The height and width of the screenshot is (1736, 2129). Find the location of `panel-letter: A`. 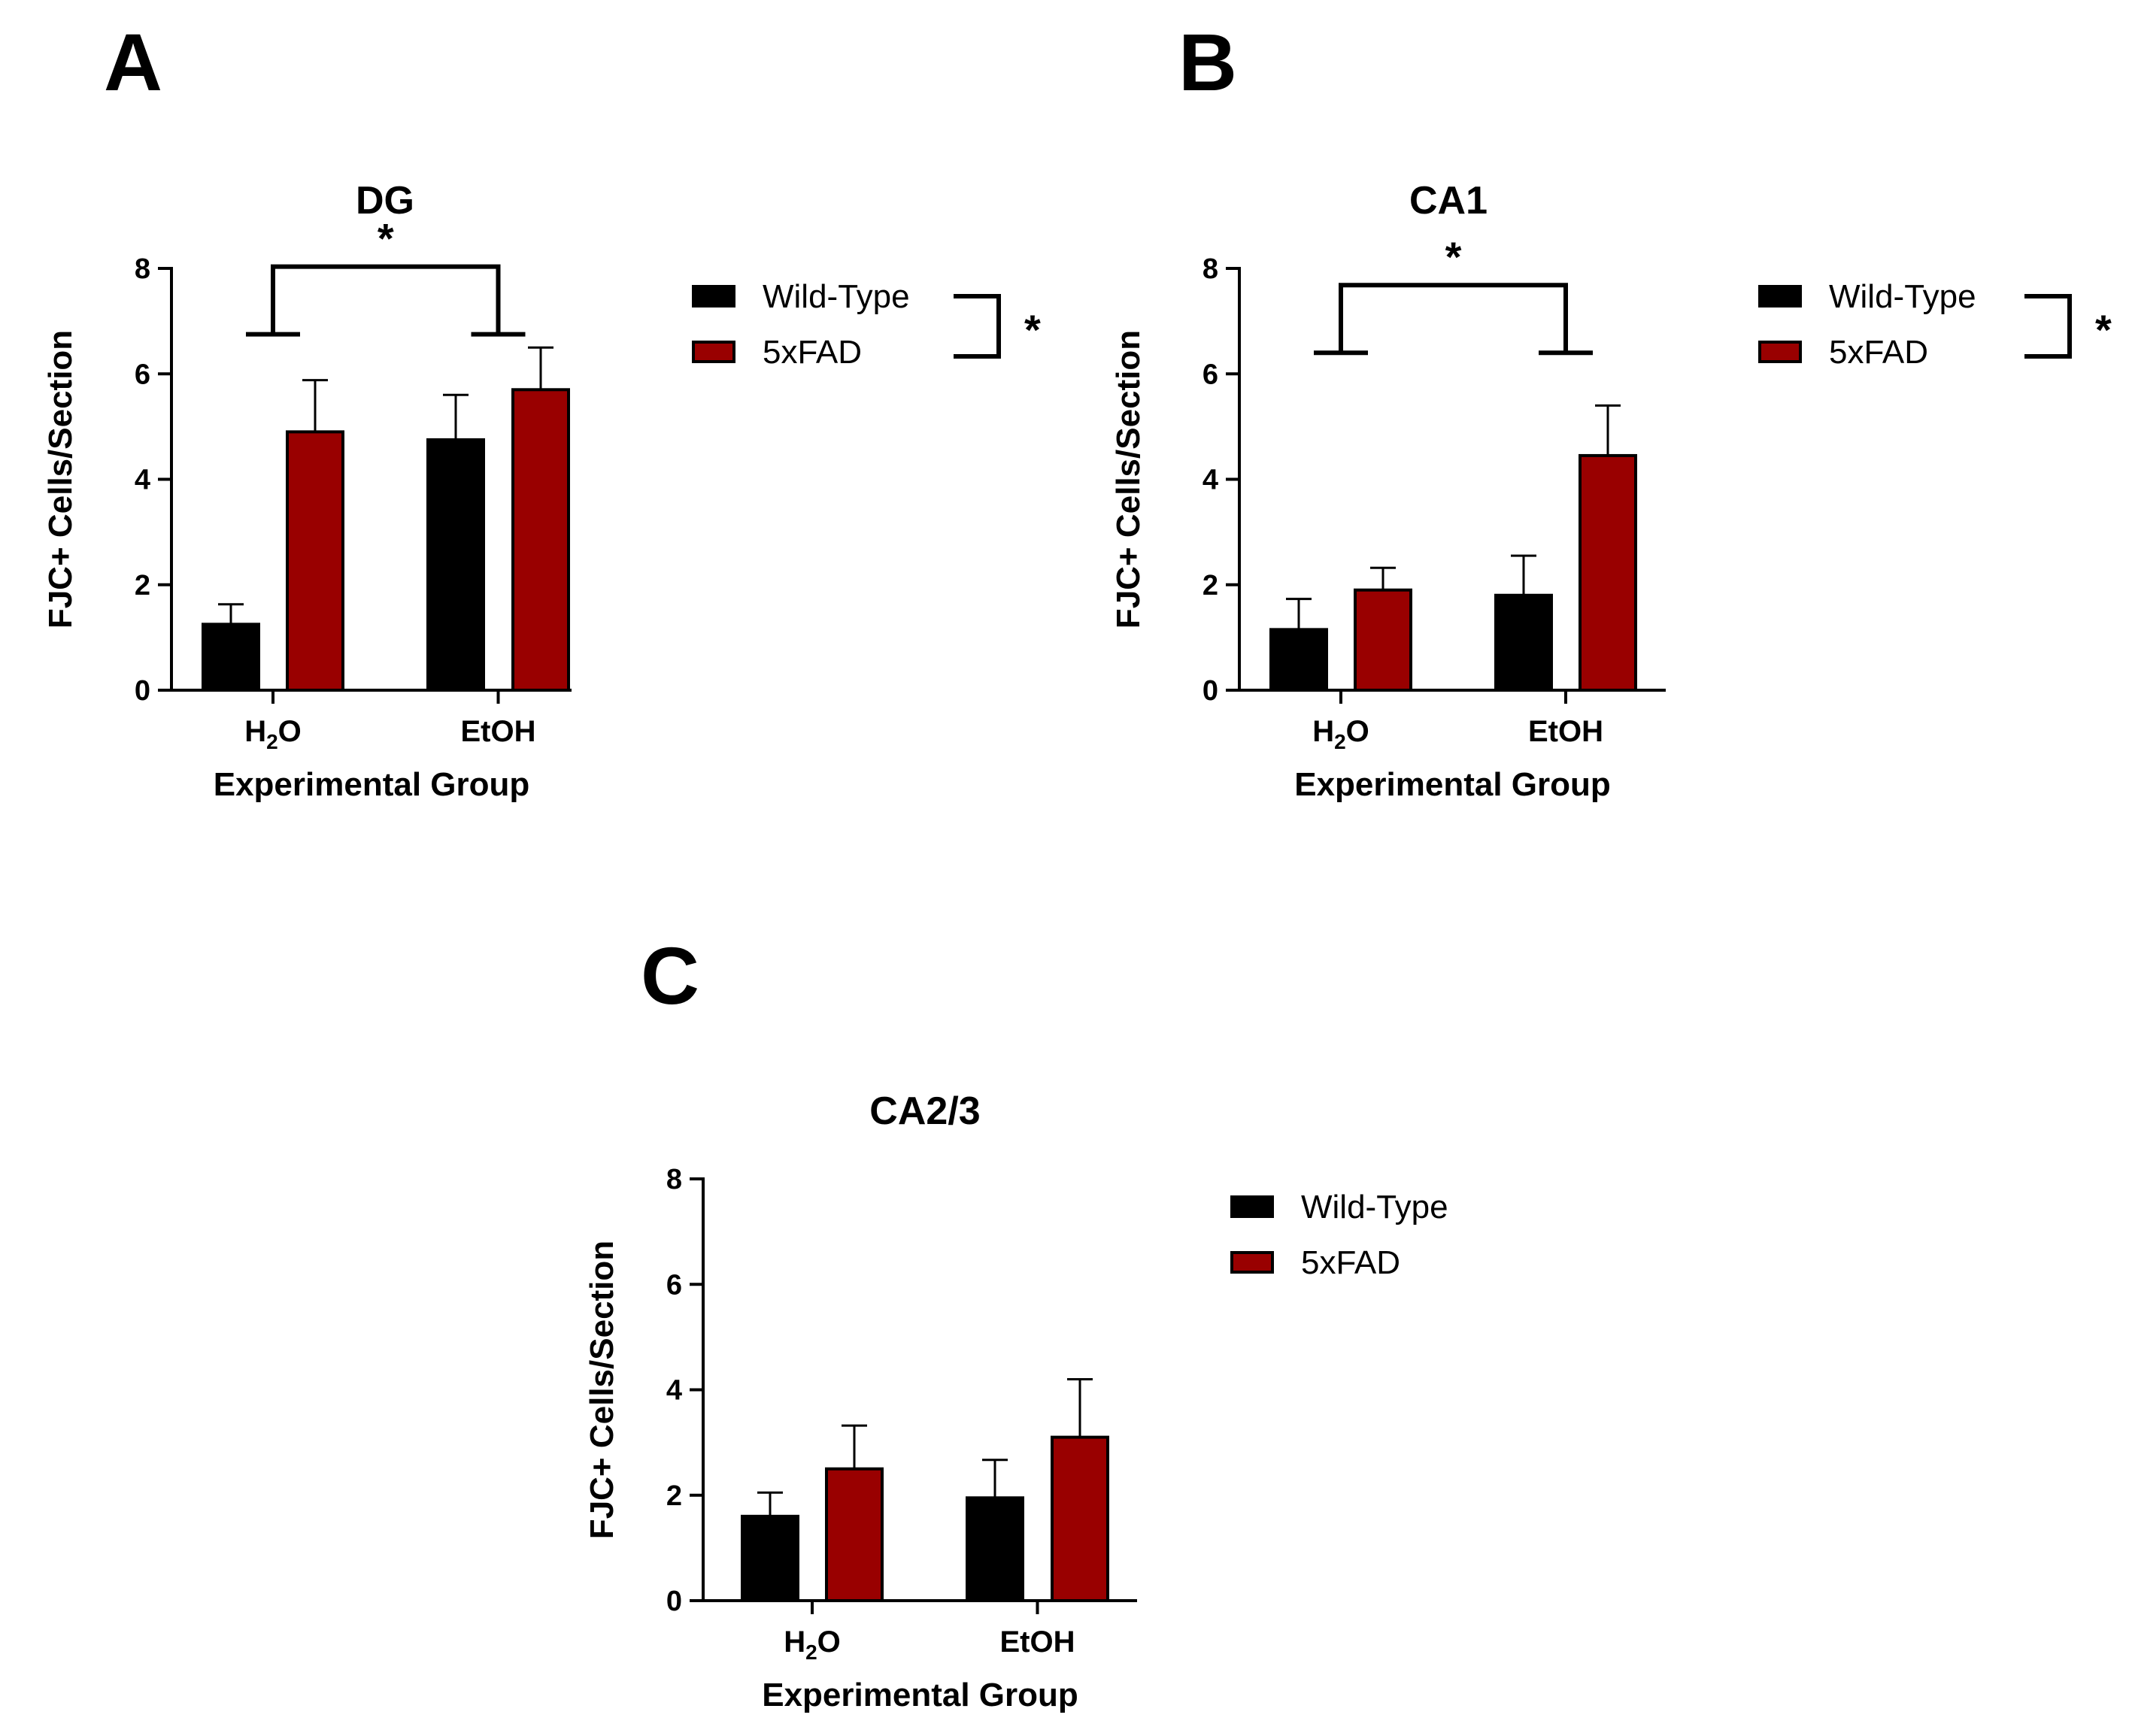

panel-letter: A is located at coordinates (133, 62).